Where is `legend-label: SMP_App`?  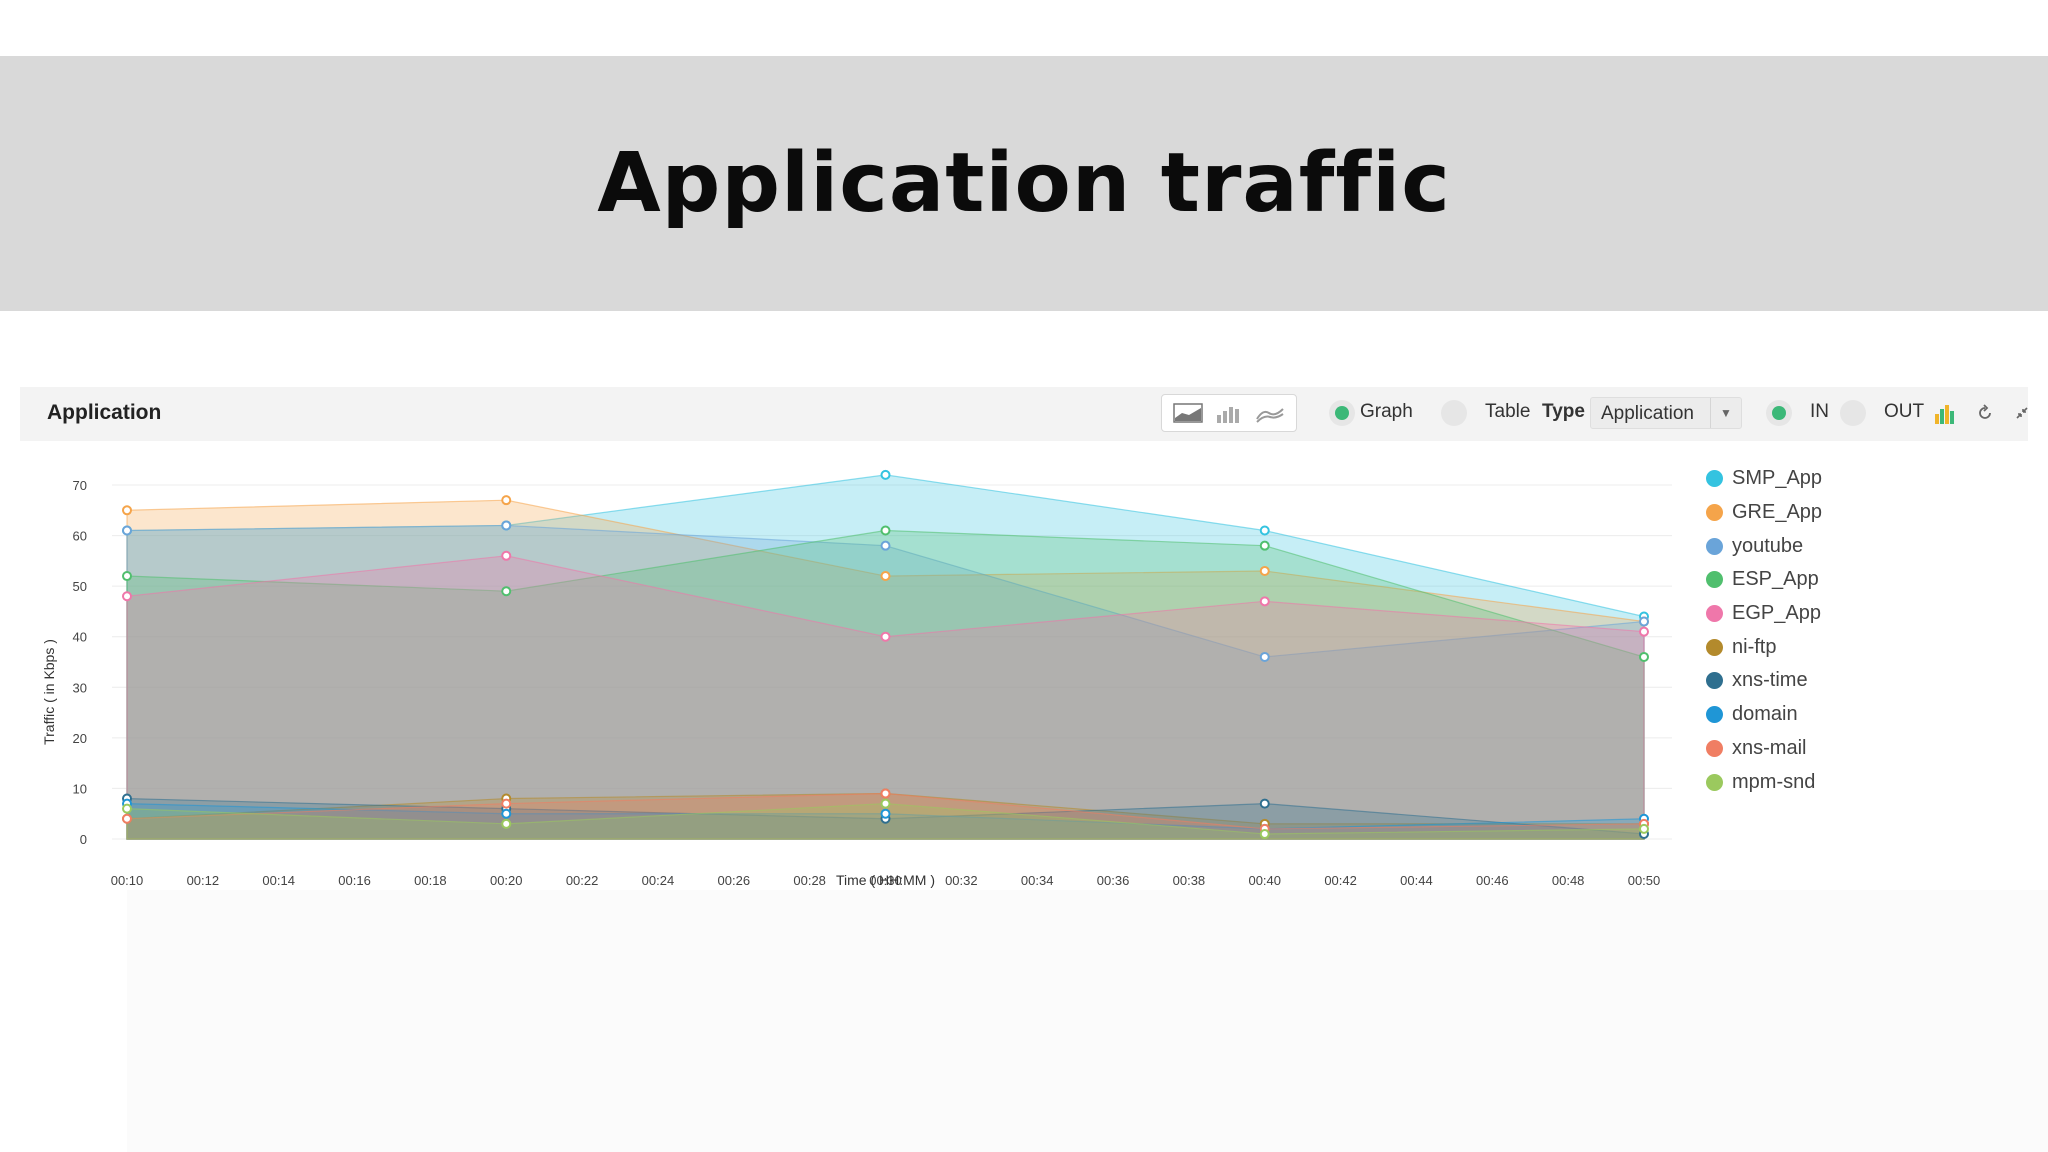
legend-label: SMP_App is located at coordinates (1777, 478).